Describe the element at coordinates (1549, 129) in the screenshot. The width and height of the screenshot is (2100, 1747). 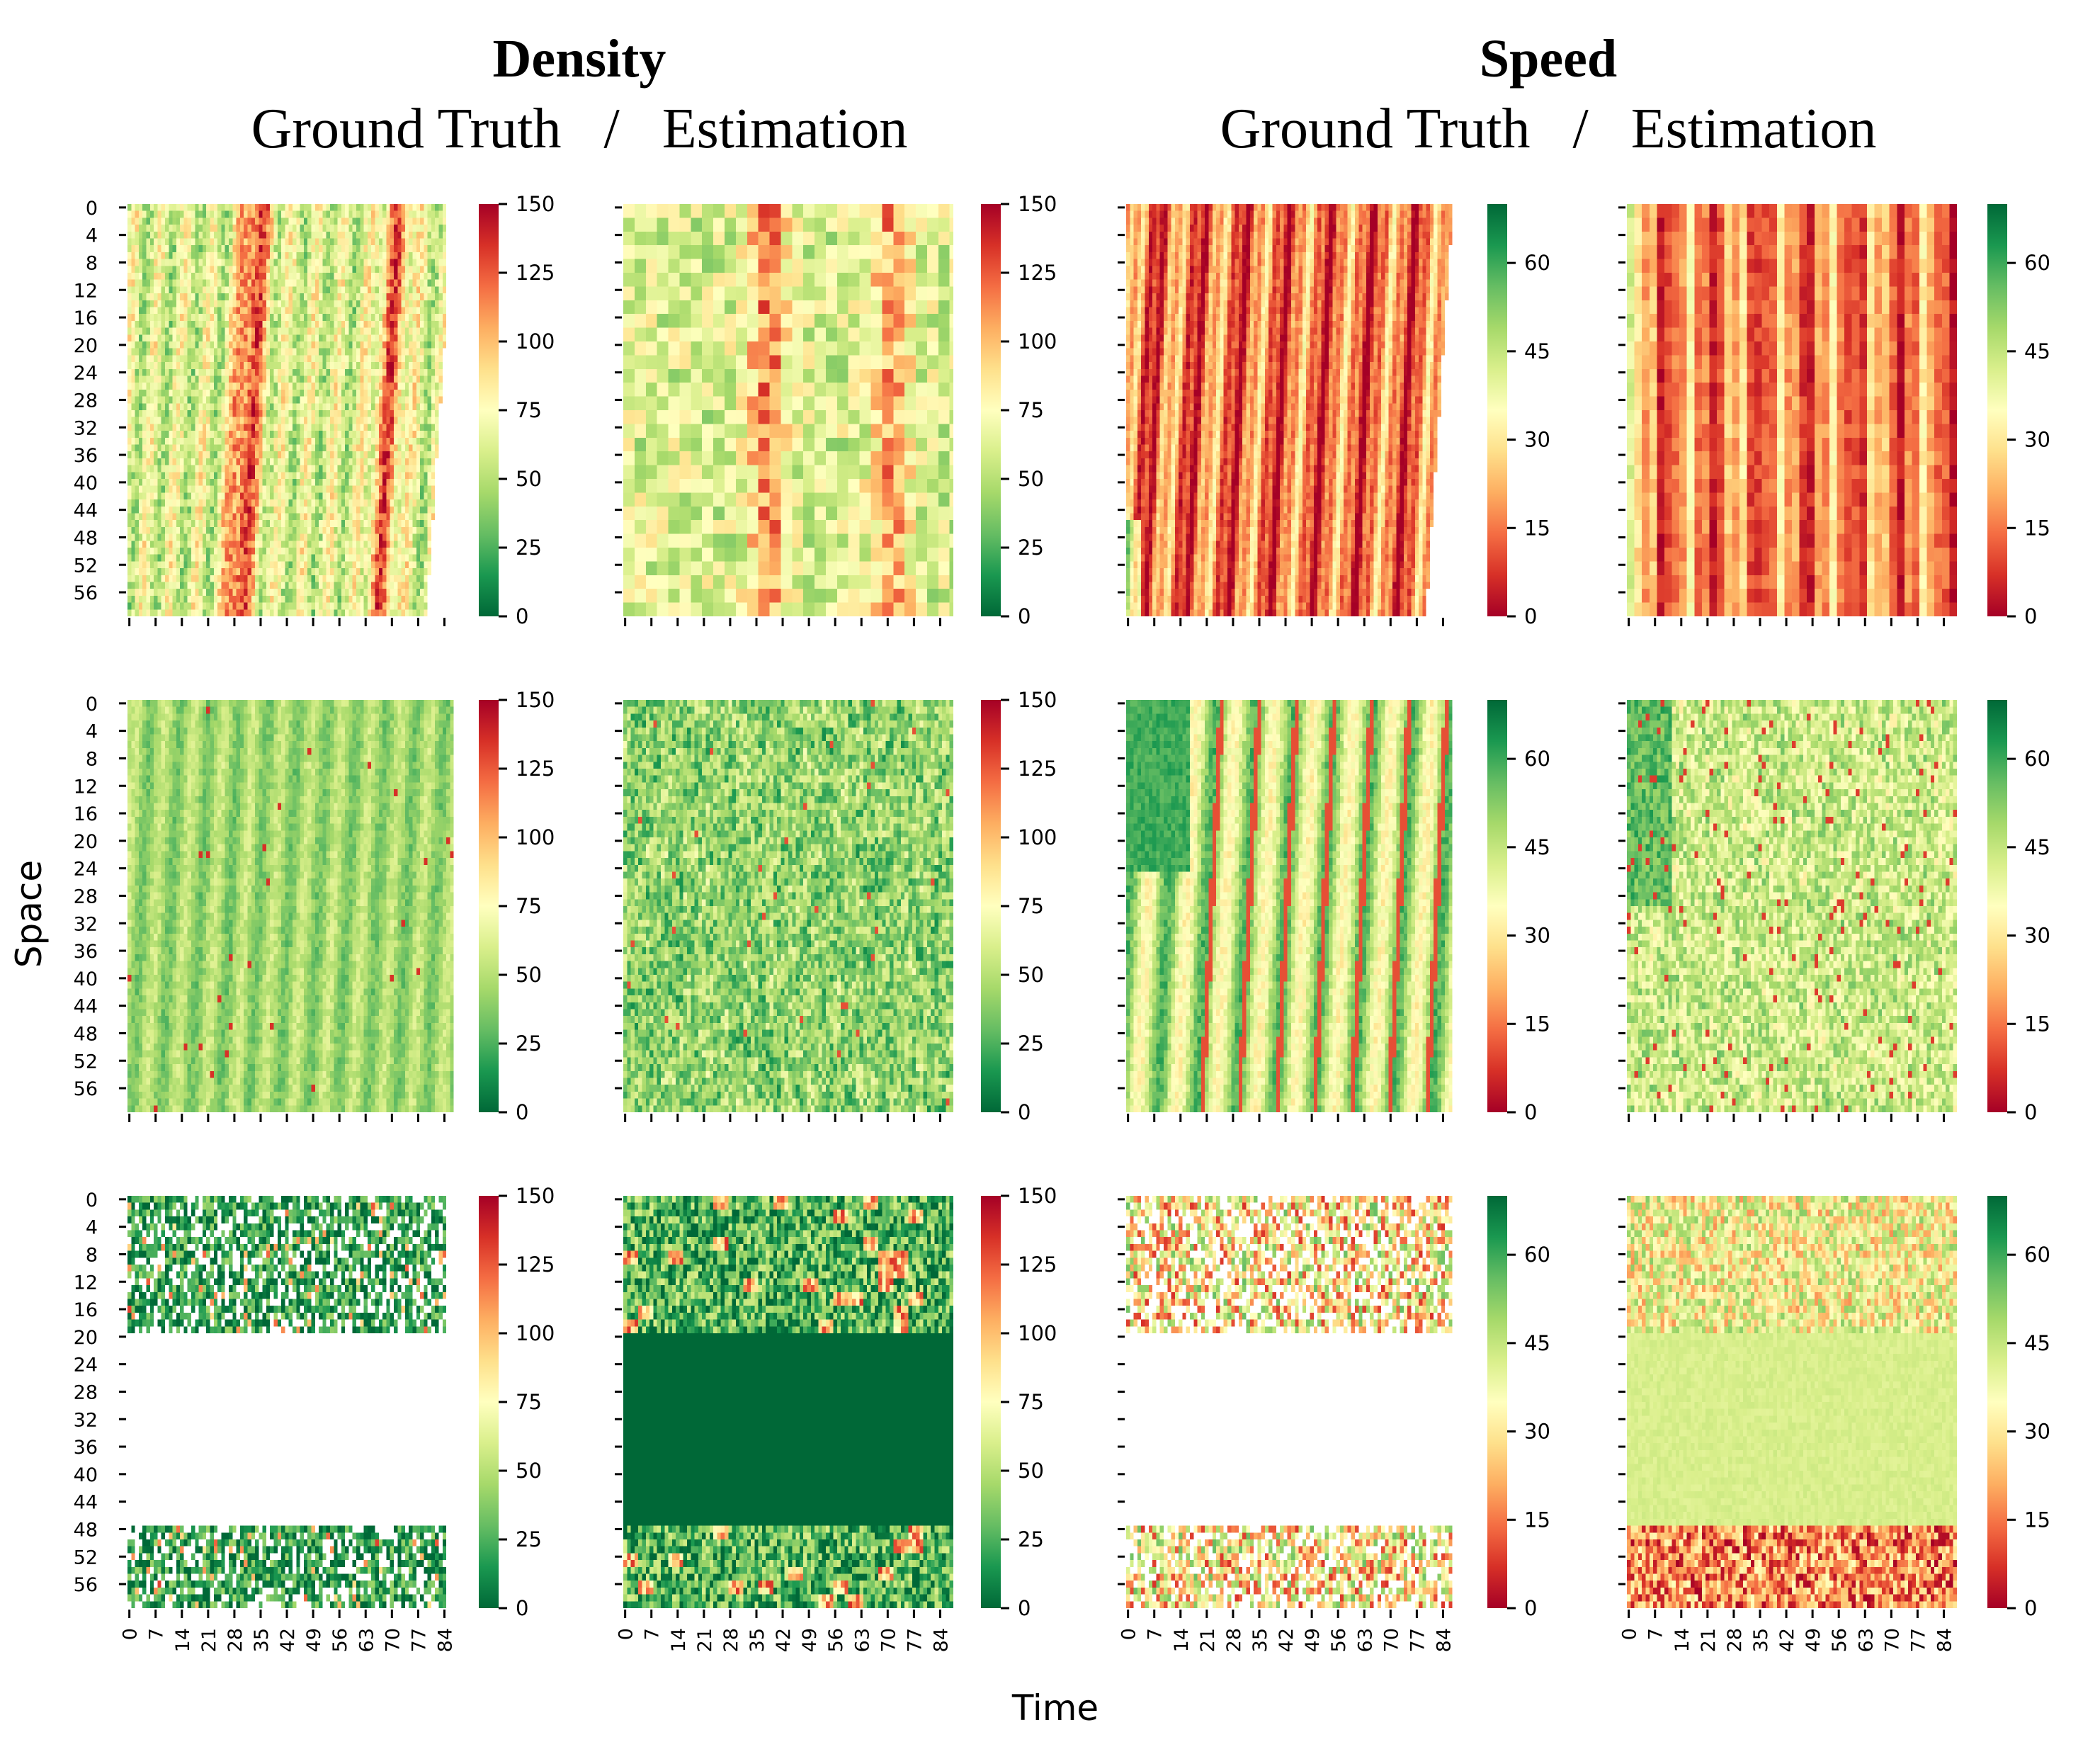
I see `speed-subtitle: Ground Truth / Estimation` at that location.